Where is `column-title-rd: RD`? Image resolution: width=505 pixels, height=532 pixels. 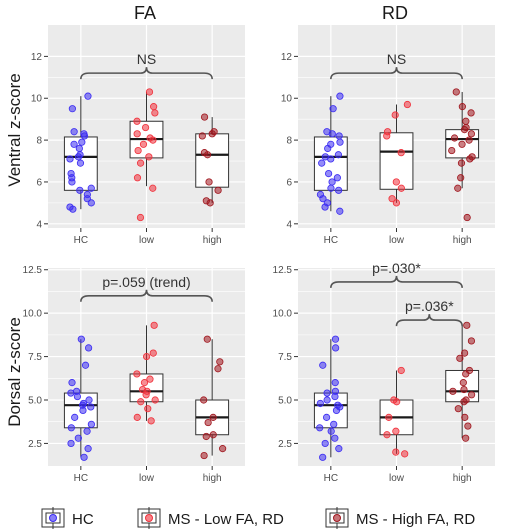
column-title-rd: RD is located at coordinates (395, 13).